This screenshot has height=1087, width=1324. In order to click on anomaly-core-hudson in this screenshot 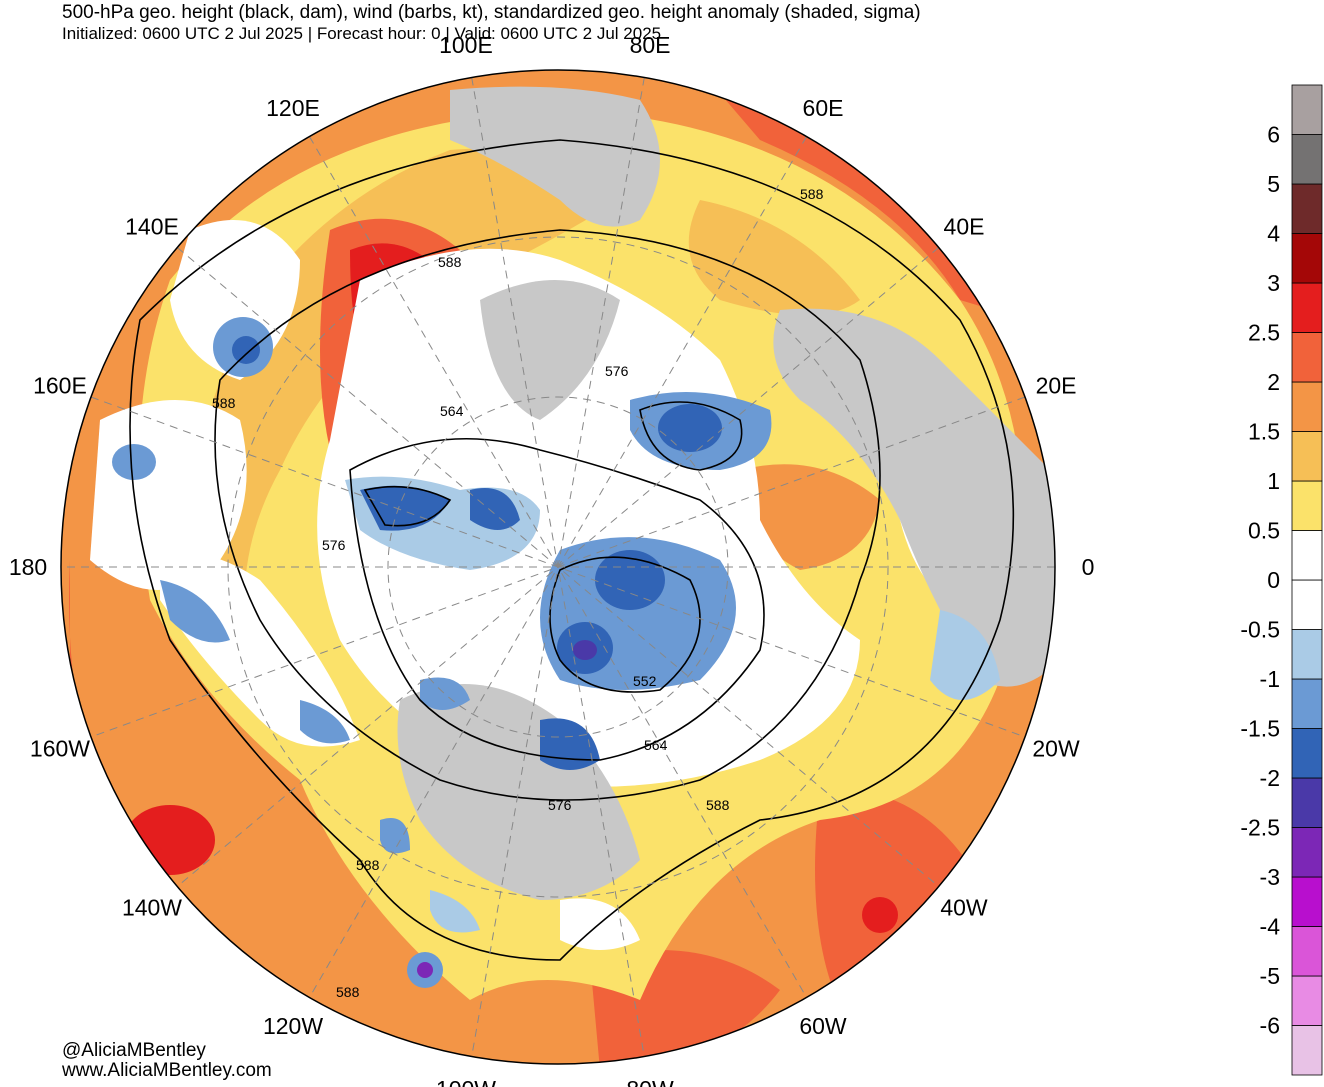, I will do `click(585, 650)`.